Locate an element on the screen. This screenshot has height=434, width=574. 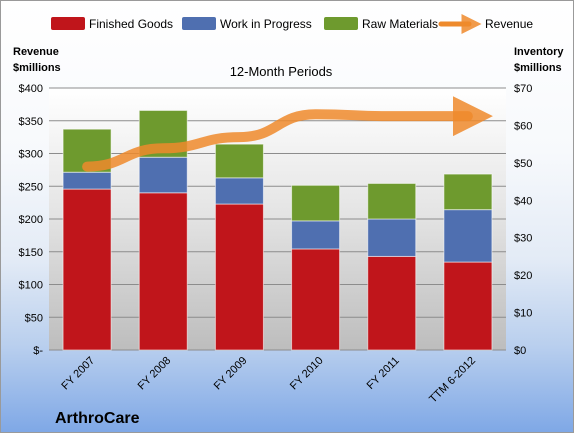
legend-label-revenue: Revenue is located at coordinates (509, 24).